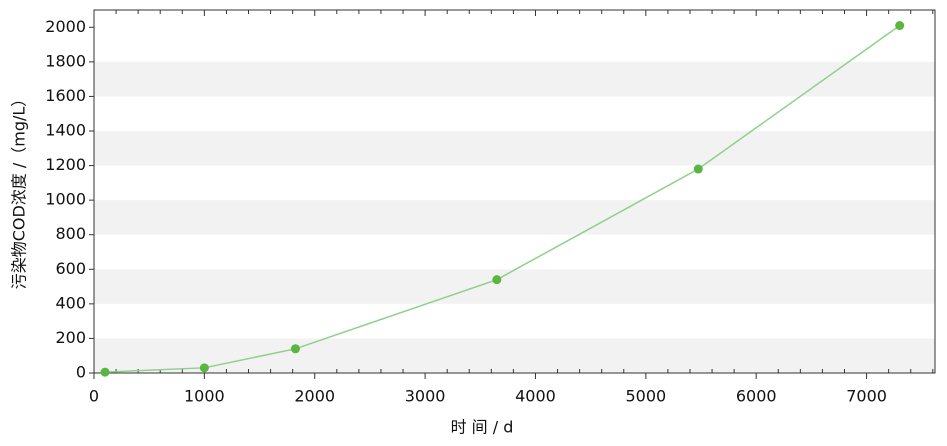 The image size is (947, 446). I want to click on x-tick-label: 0, so click(94, 396).